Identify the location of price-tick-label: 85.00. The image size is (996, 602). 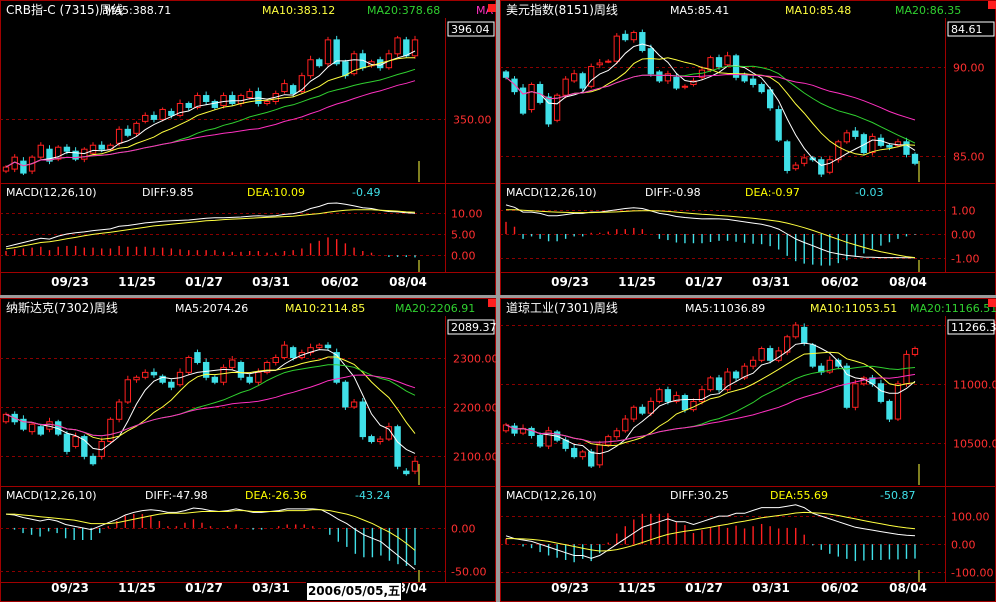
(969, 157).